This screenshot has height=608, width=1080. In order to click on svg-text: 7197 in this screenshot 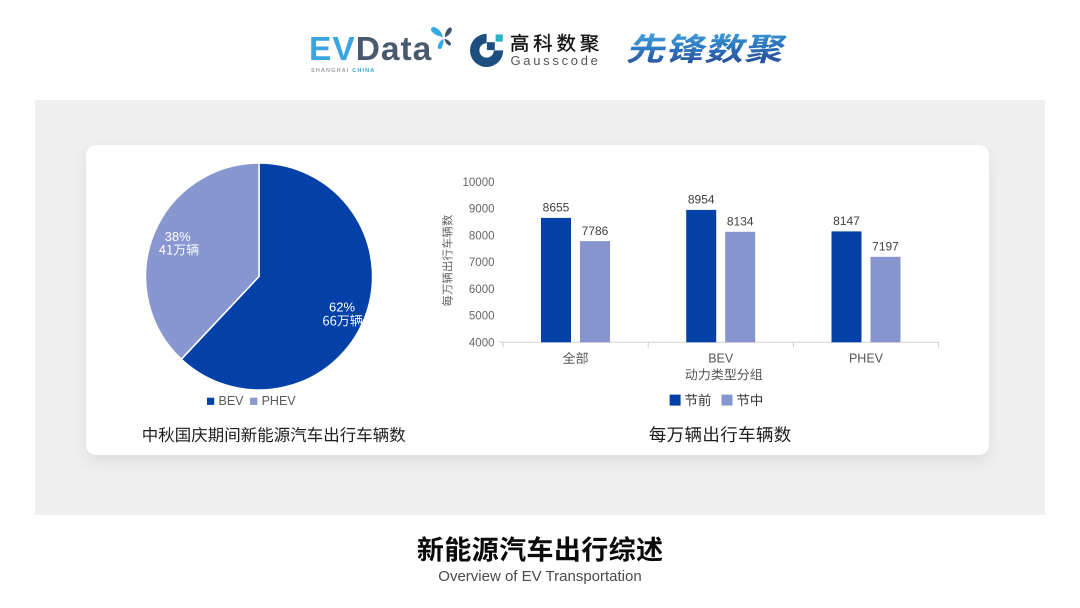, I will do `click(885, 247)`.